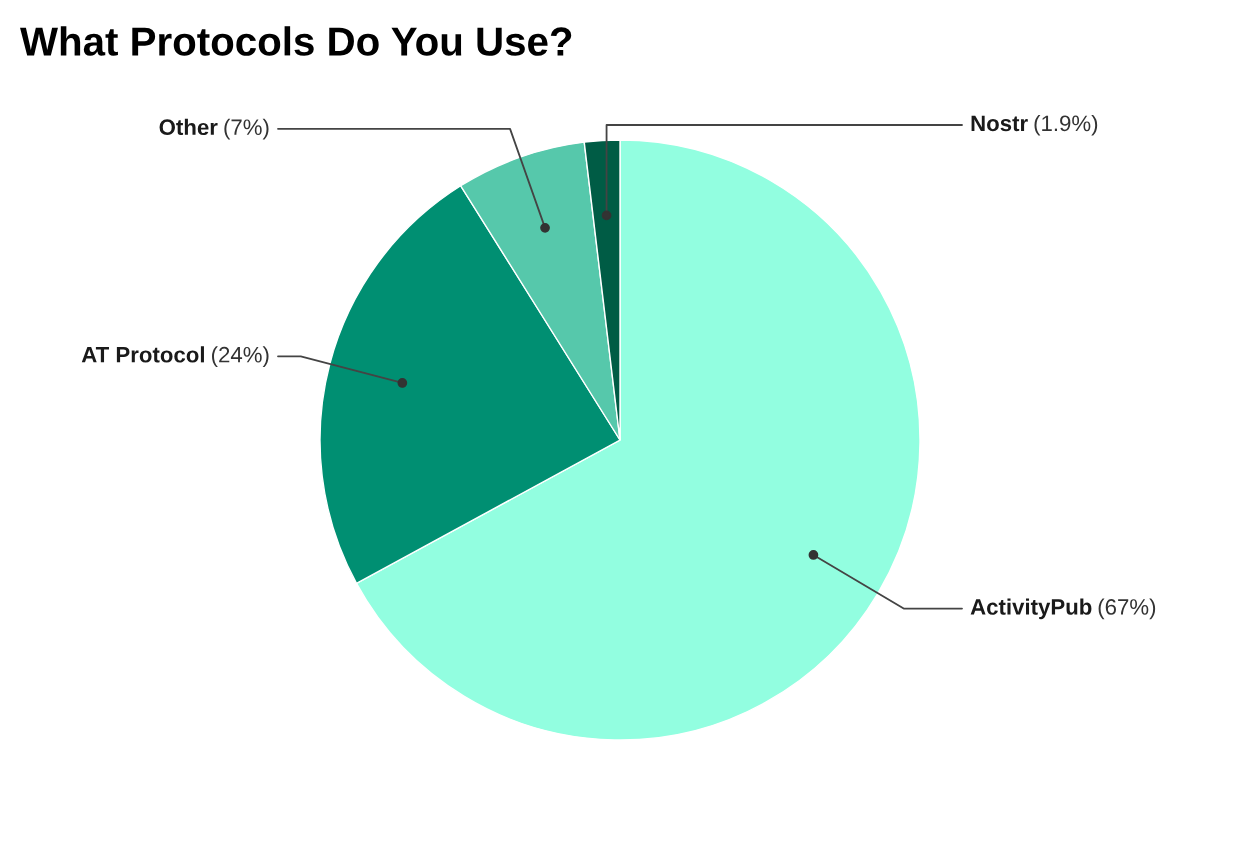  What do you see at coordinates (999, 123) in the screenshot?
I see `slice-label: Nostr` at bounding box center [999, 123].